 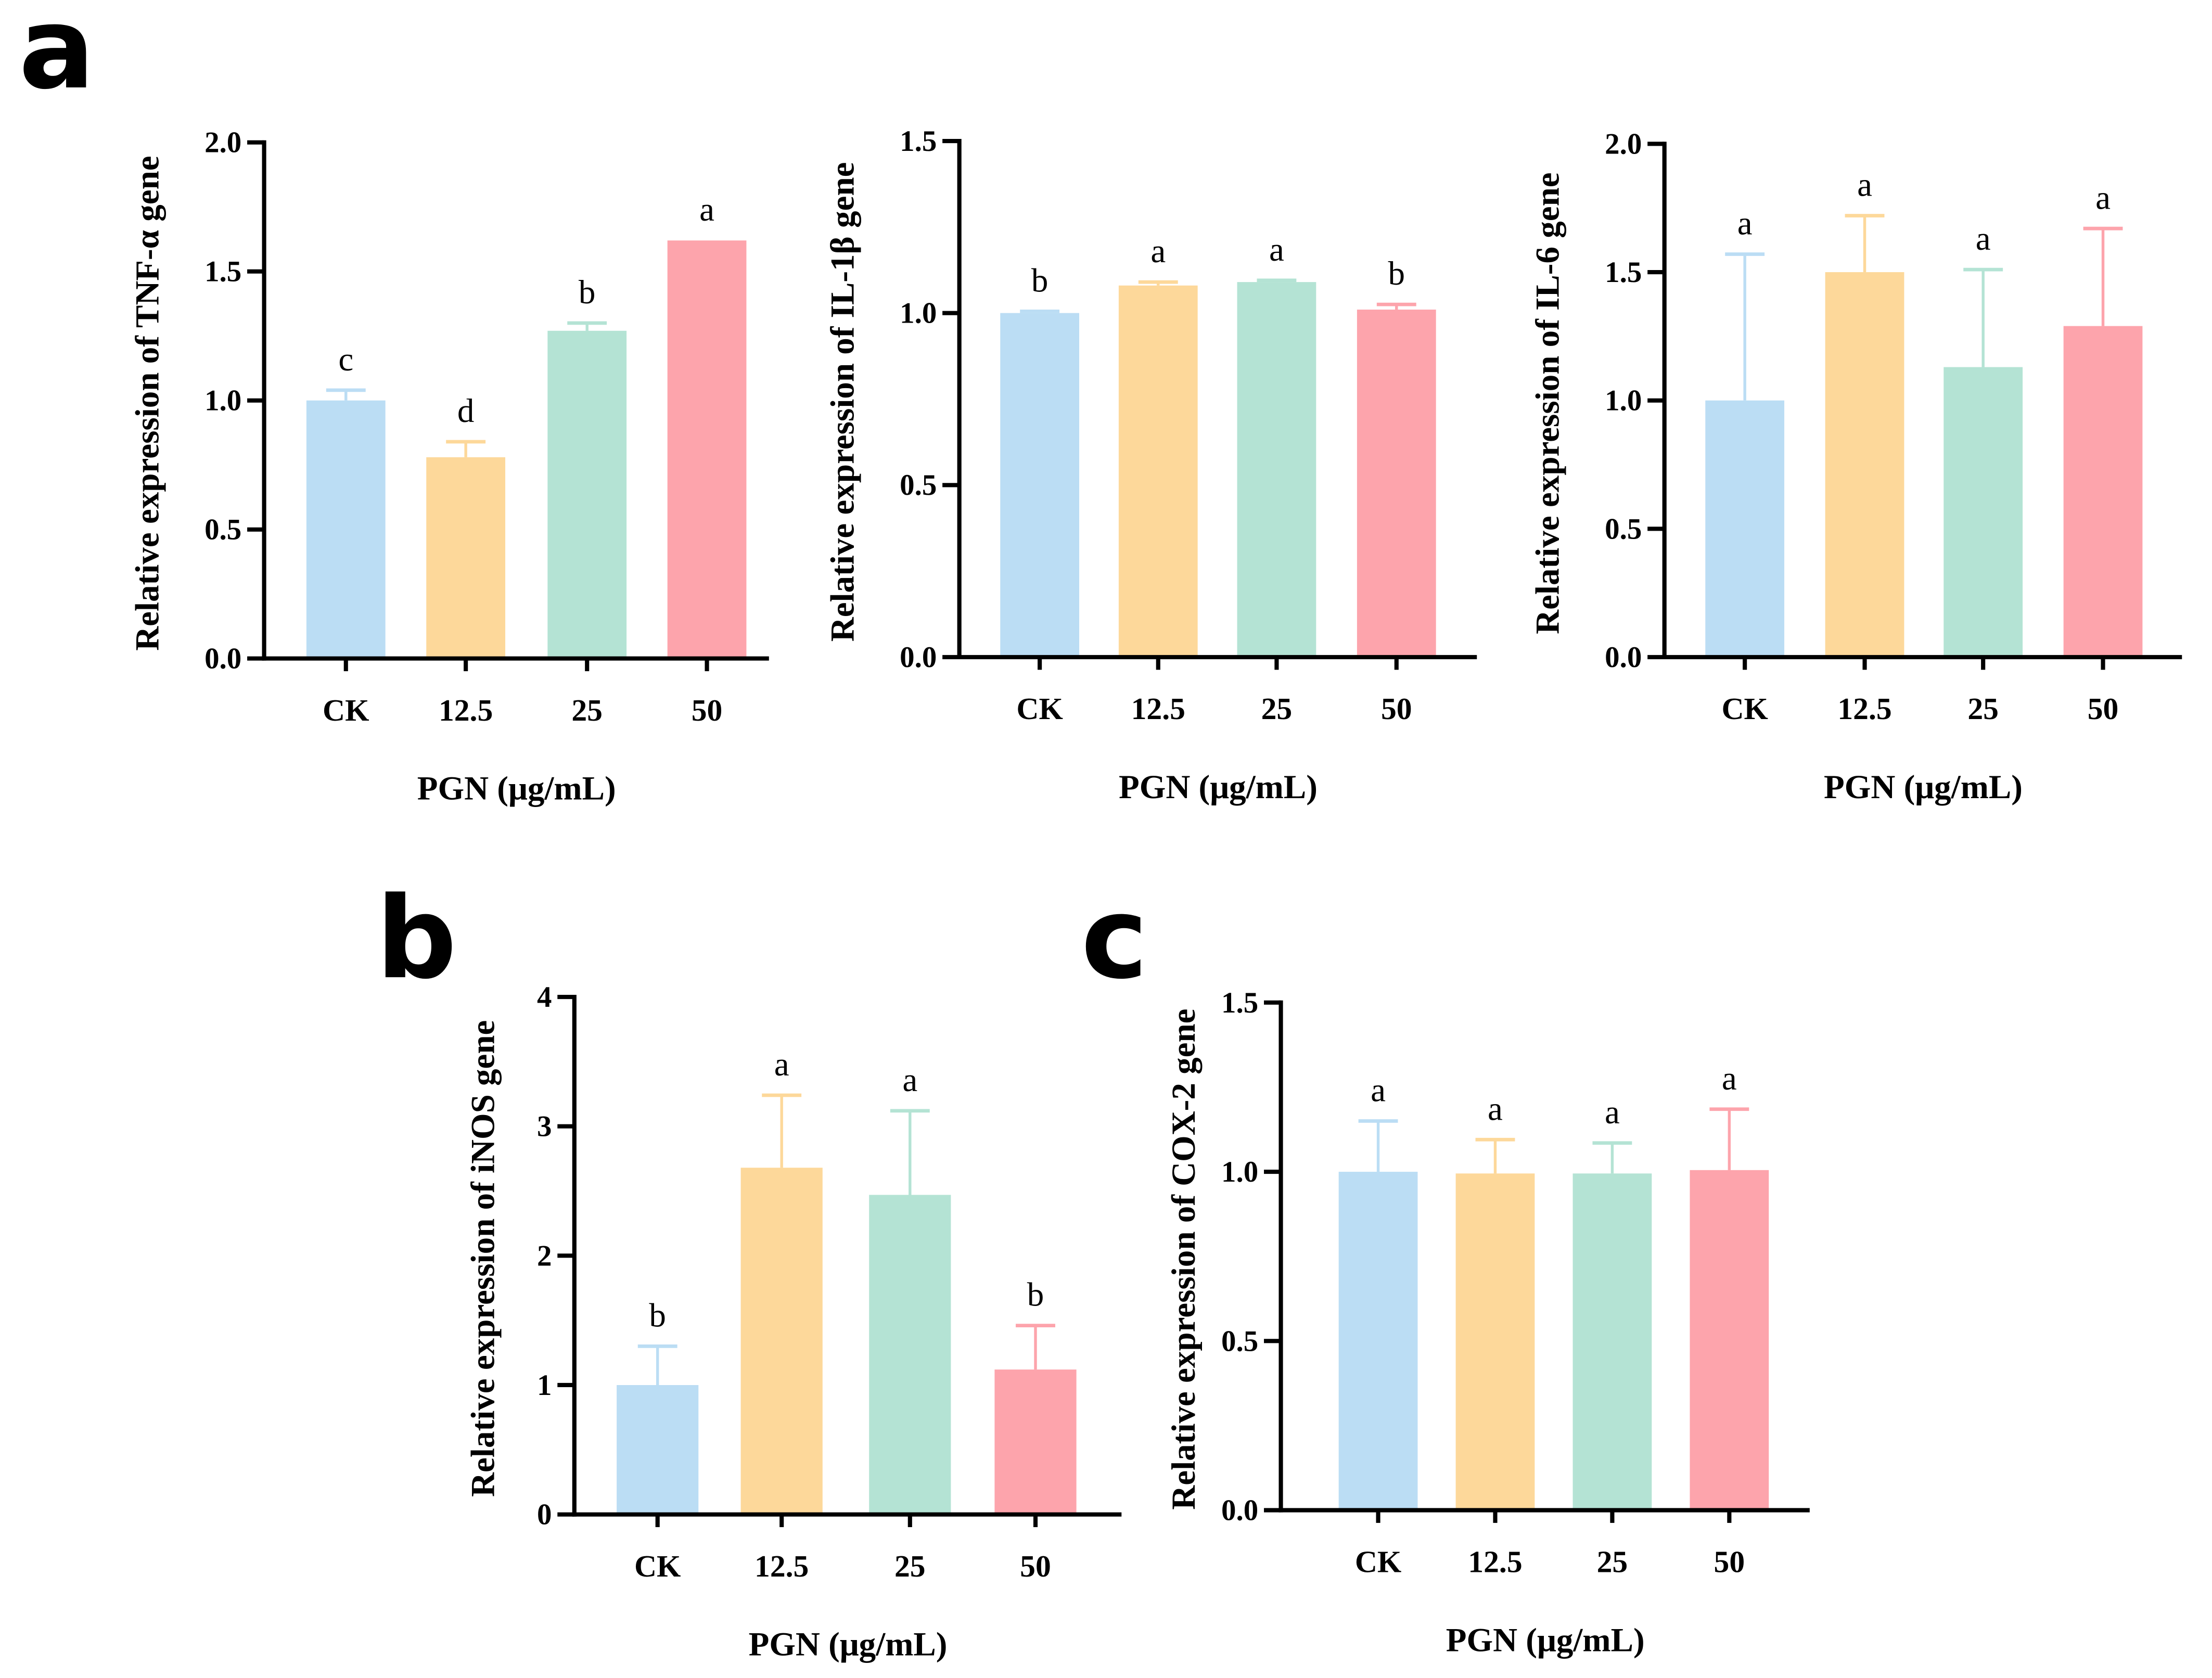 I want to click on y-tick-label: 2, so click(x=544, y=1255).